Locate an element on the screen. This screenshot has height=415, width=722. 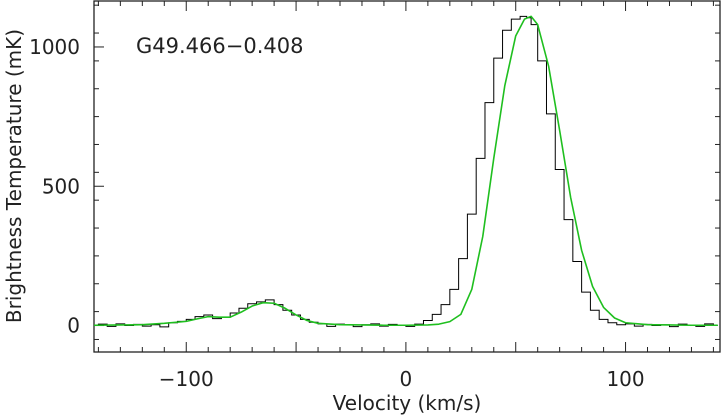
y-tick-label: 500 is located at coordinates (61, 186).